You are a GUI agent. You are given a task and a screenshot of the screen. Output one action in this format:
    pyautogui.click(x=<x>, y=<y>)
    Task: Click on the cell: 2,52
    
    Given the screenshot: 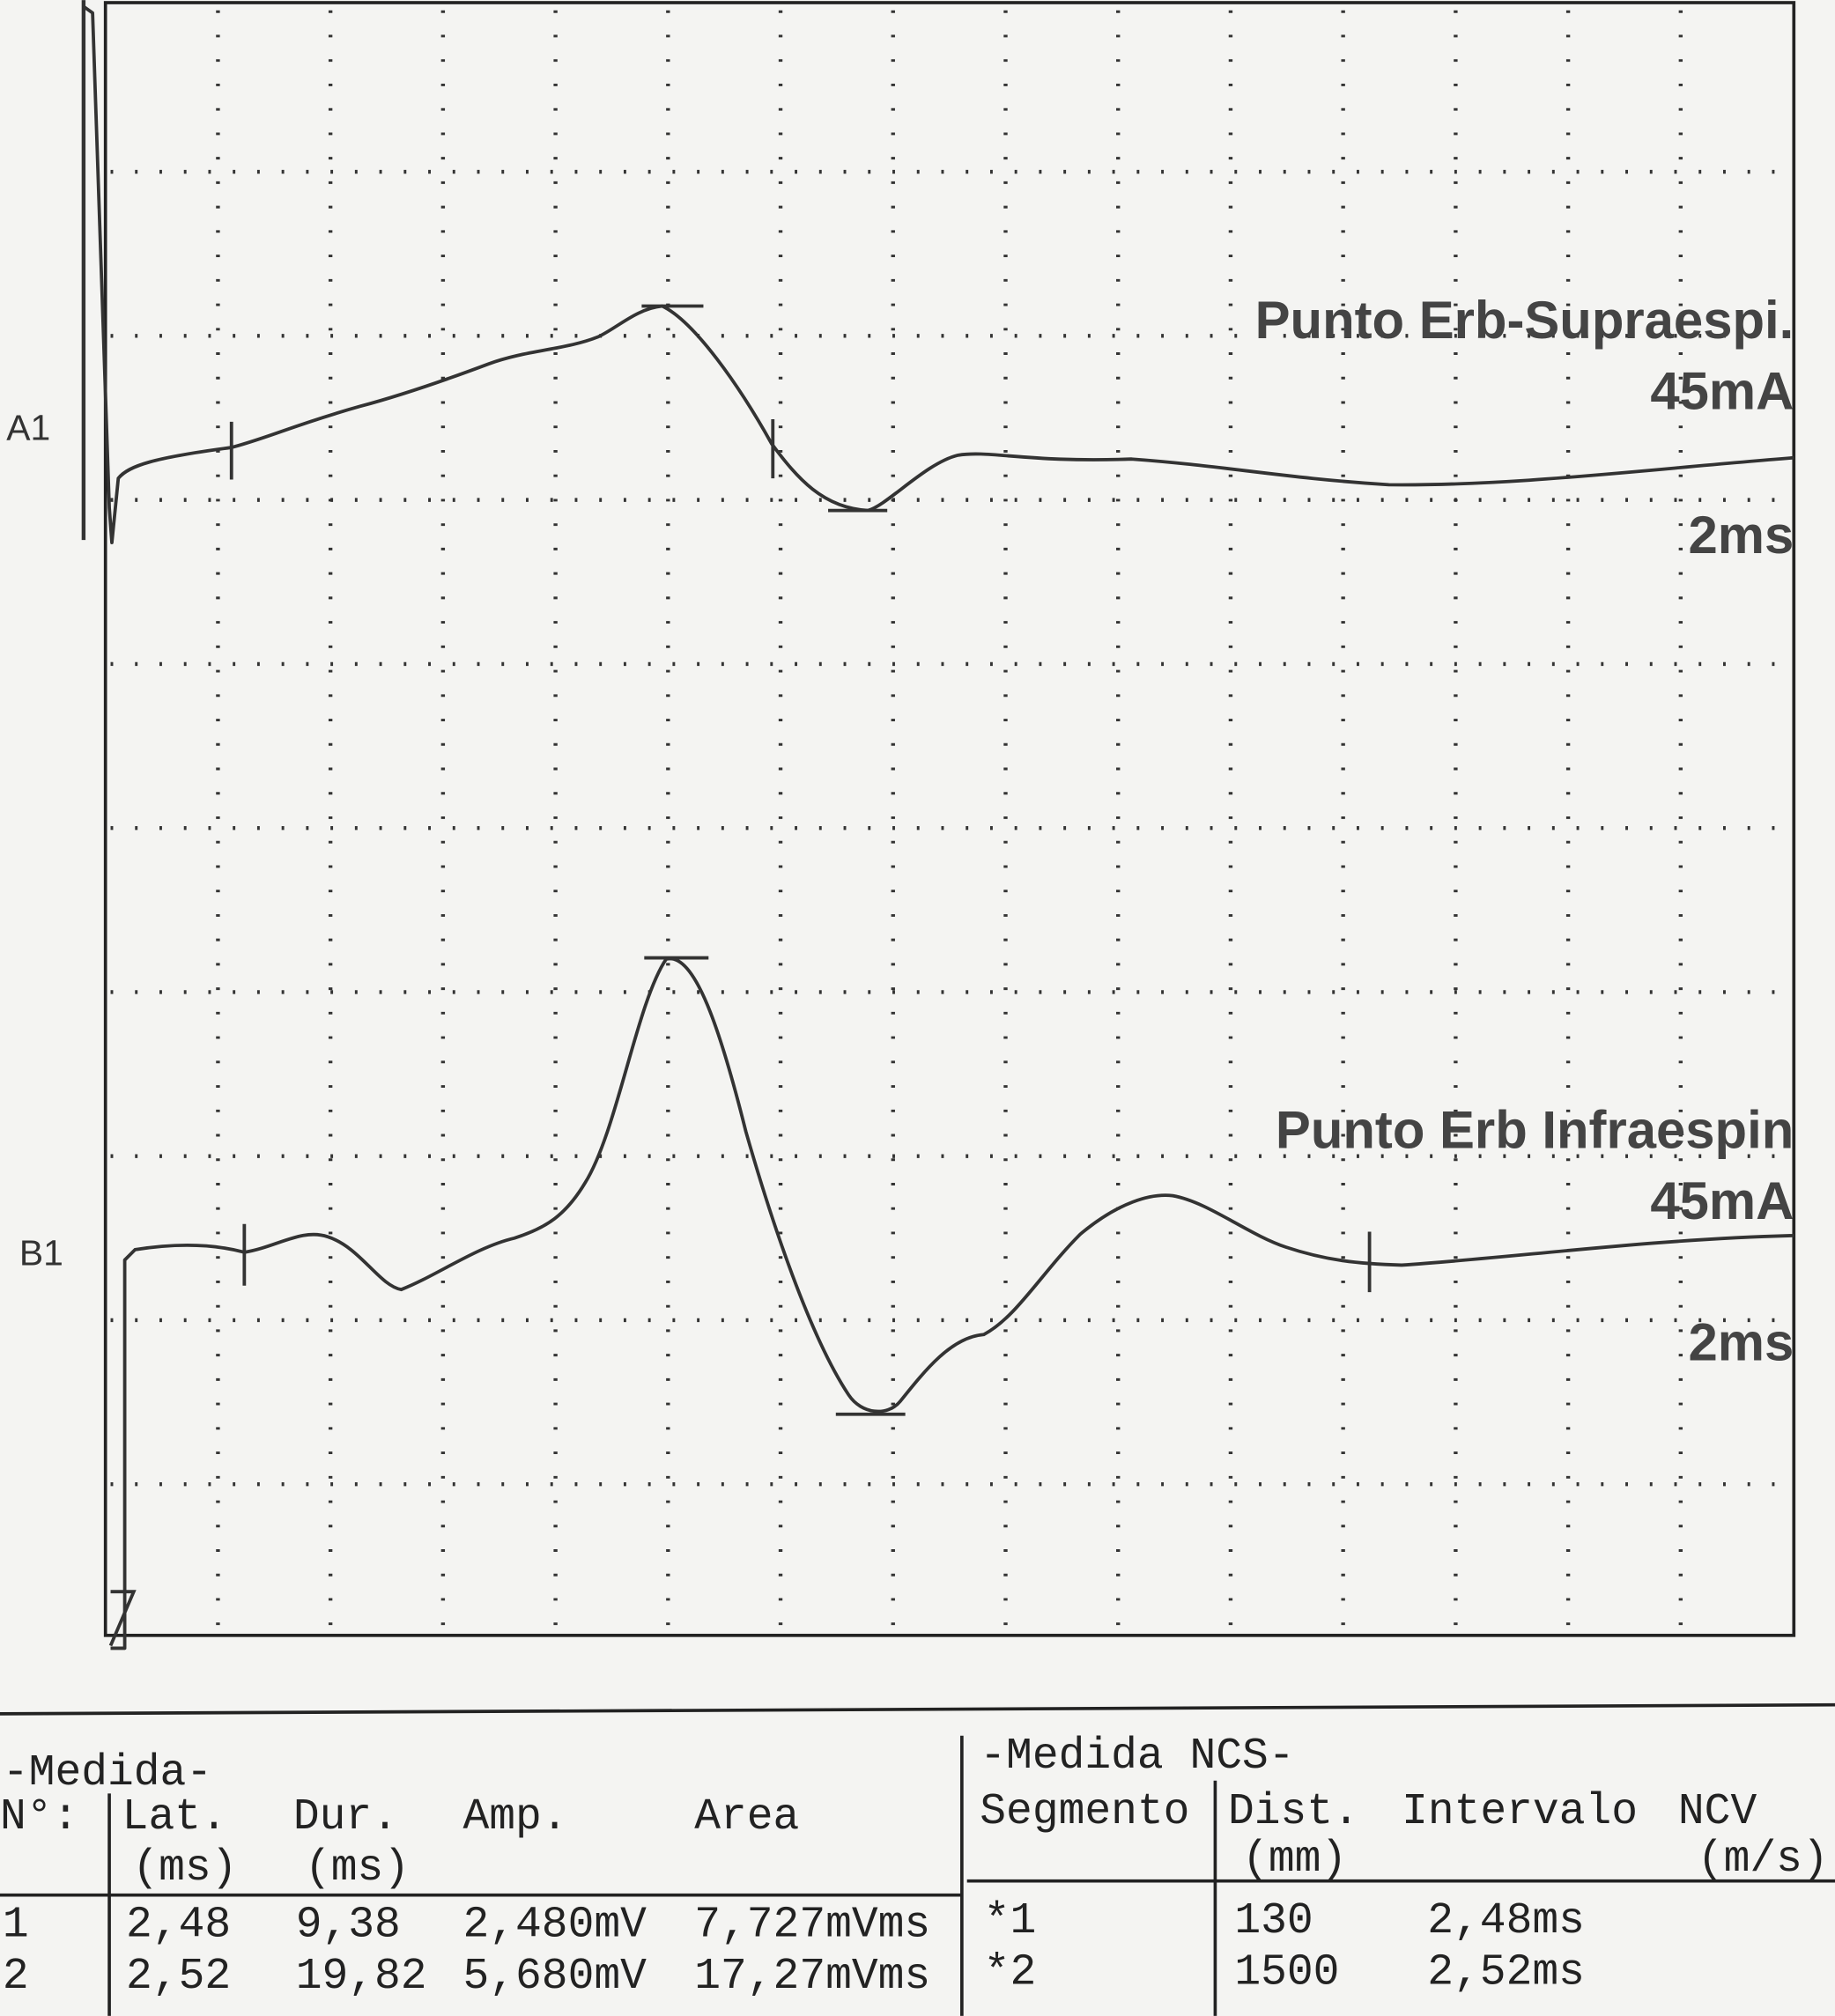 What is the action you would take?
    pyautogui.click(x=178, y=1977)
    